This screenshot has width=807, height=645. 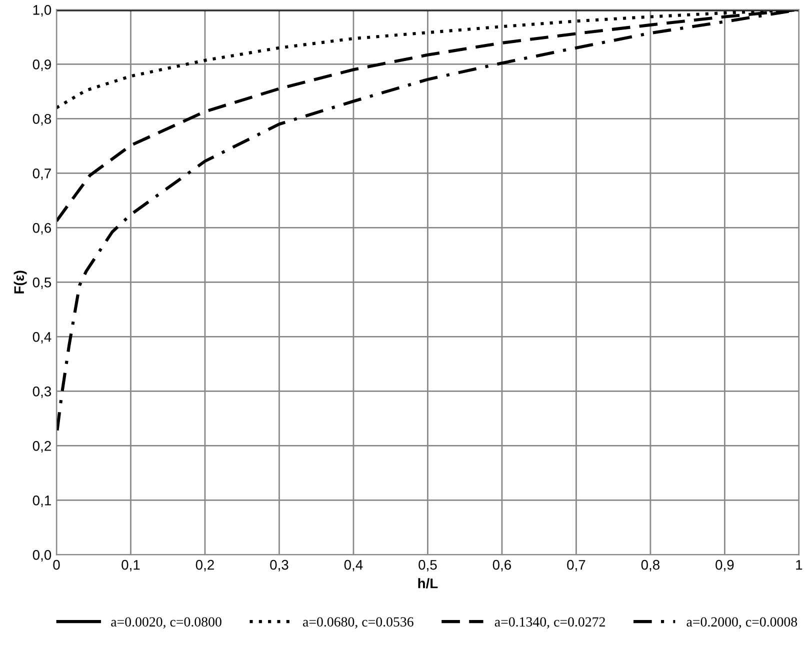 What do you see at coordinates (42, 283) in the screenshot?
I see `y-tick-label: 0,5` at bounding box center [42, 283].